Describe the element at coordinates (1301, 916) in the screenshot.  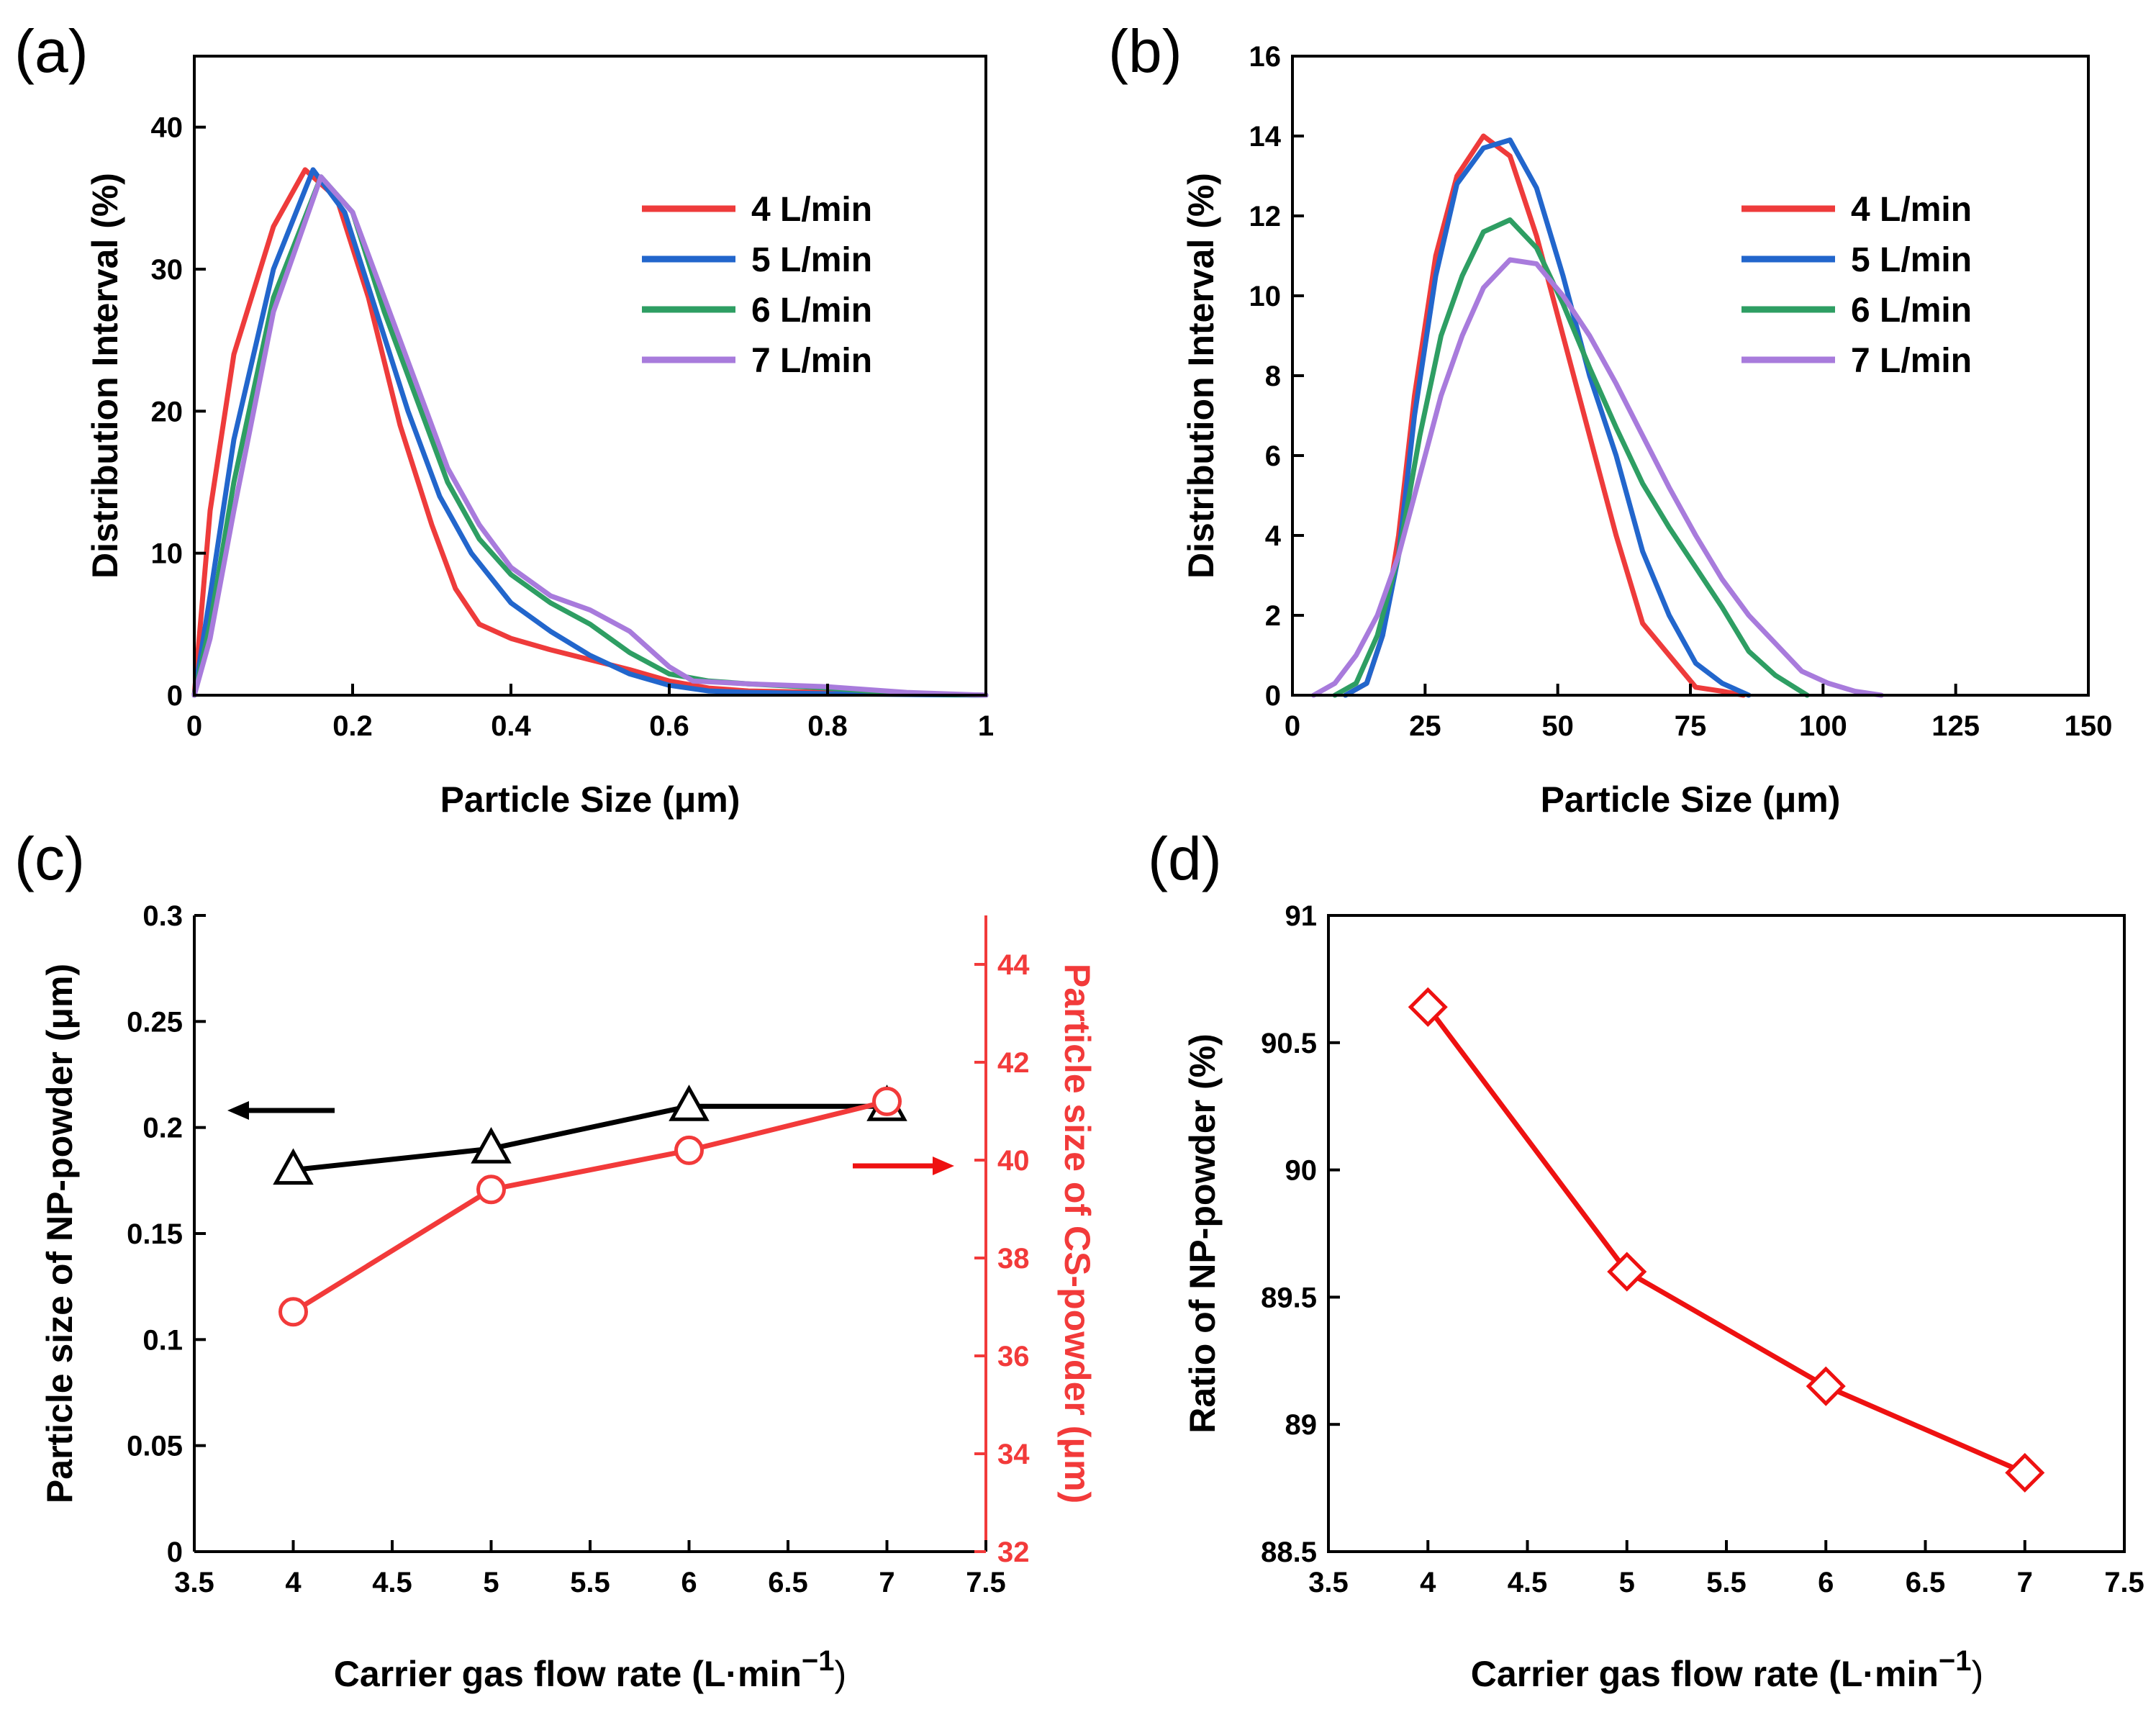
I see `pd-y-tick-label: 91` at that location.